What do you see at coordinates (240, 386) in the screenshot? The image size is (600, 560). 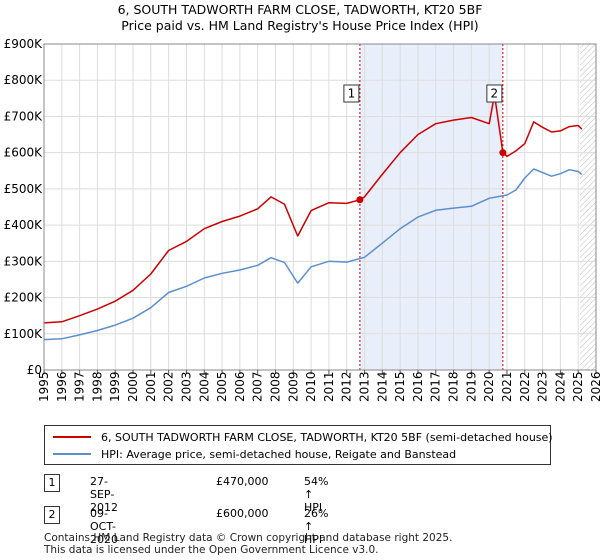 I see `x-tick-label: 2006` at bounding box center [240, 386].